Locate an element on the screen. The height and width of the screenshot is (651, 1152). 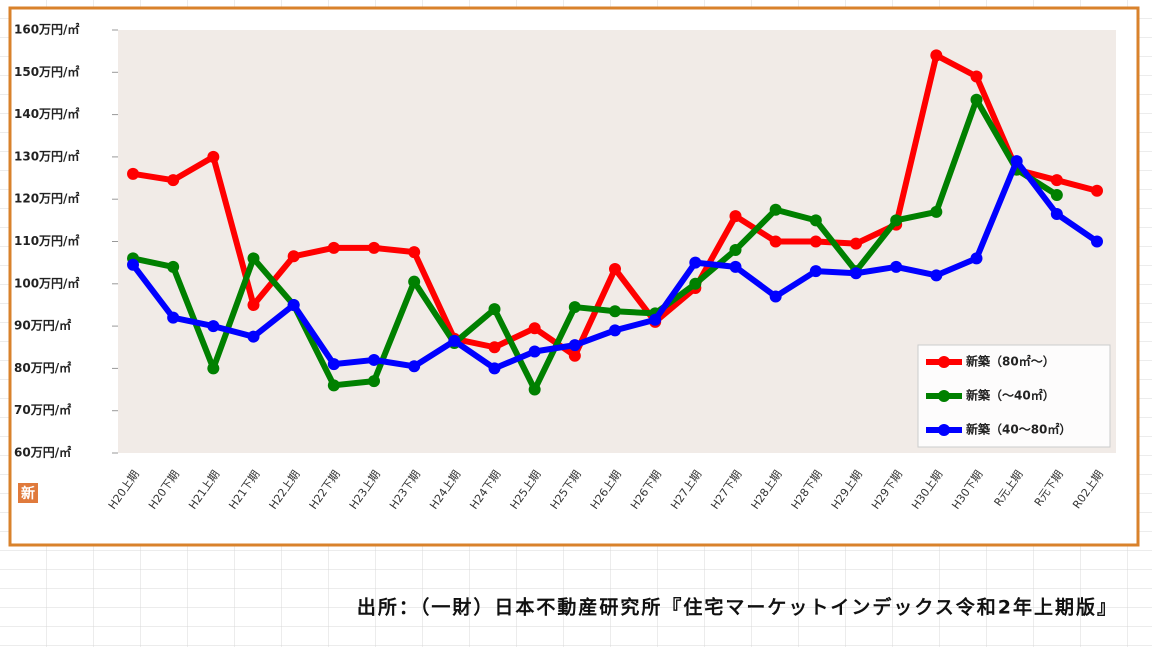
y-tick-label: 60万円/㎡ is located at coordinates (42, 452).